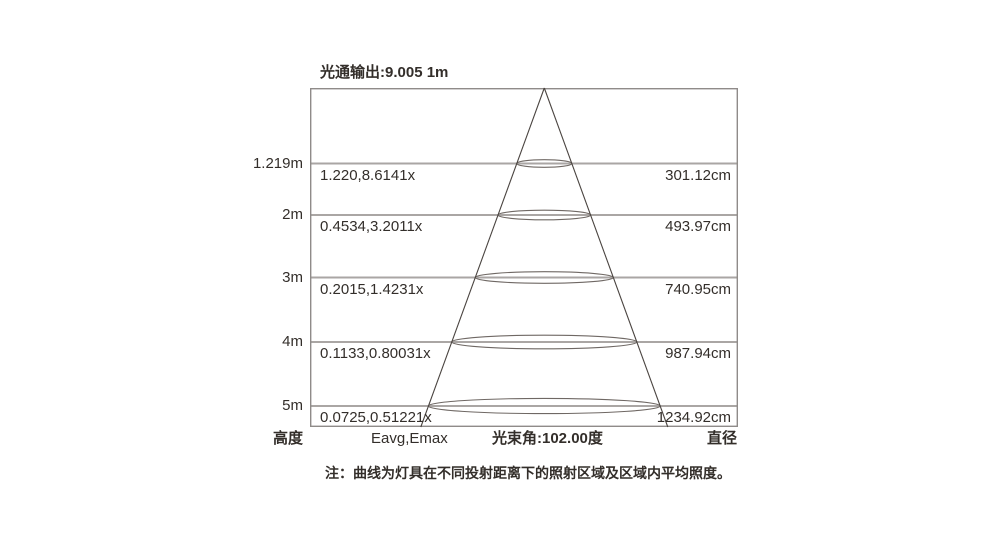 The height and width of the screenshot is (550, 1005). Describe the element at coordinates (372, 289) in the screenshot. I see `eavg-emax-value-3: 0.2015,1.4231x` at that location.